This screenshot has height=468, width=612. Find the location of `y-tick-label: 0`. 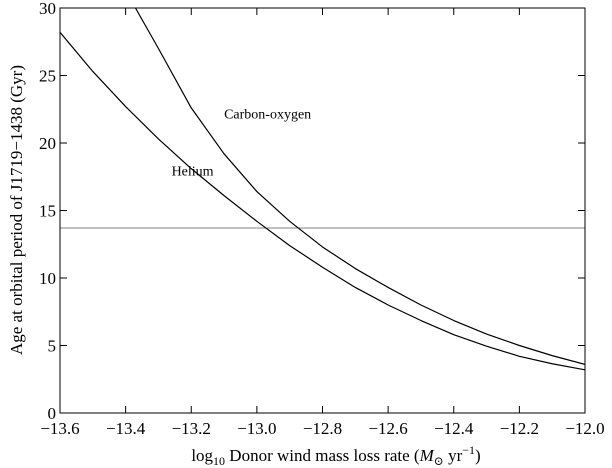

y-tick-label: 0 is located at coordinates (52, 413).